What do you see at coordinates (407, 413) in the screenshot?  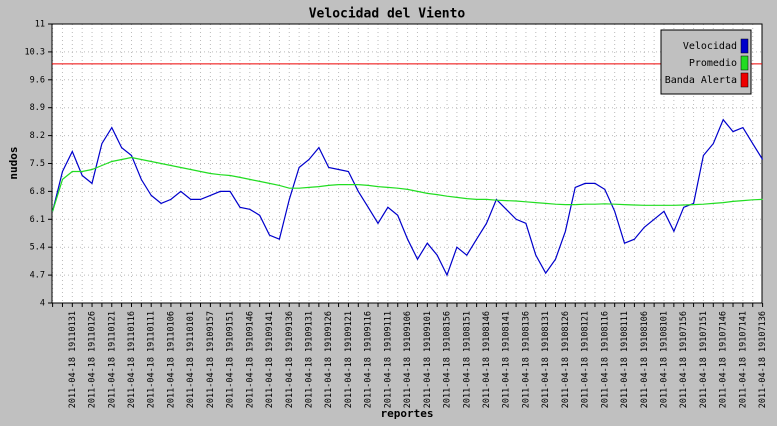 I see `x-axis-title: reportes` at bounding box center [407, 413].